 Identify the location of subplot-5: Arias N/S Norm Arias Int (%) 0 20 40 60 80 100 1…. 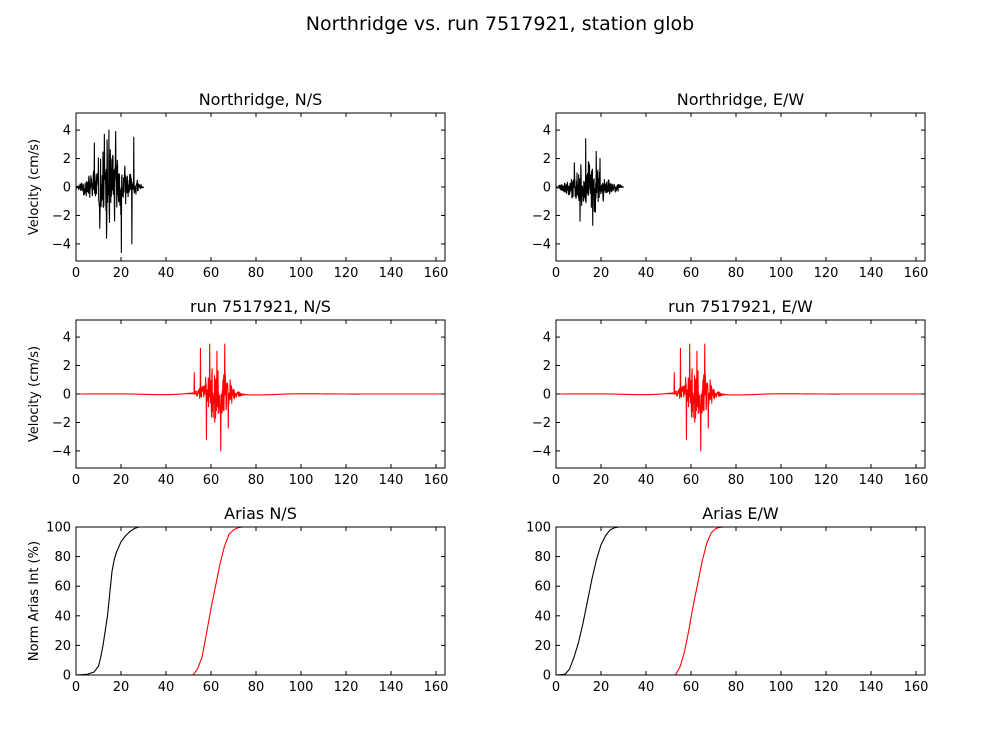
(237, 599).